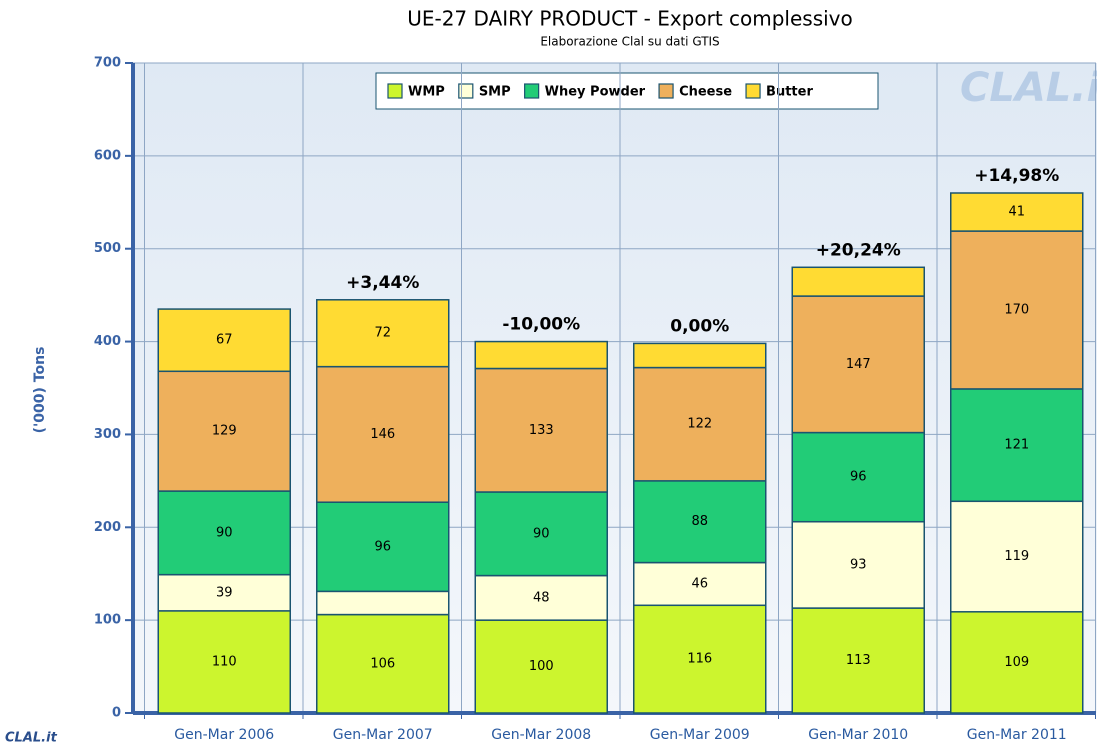 The height and width of the screenshot is (748, 1097). I want to click on chart-subtitle: Elaborazione Clal su dati GTIS, so click(629, 42).